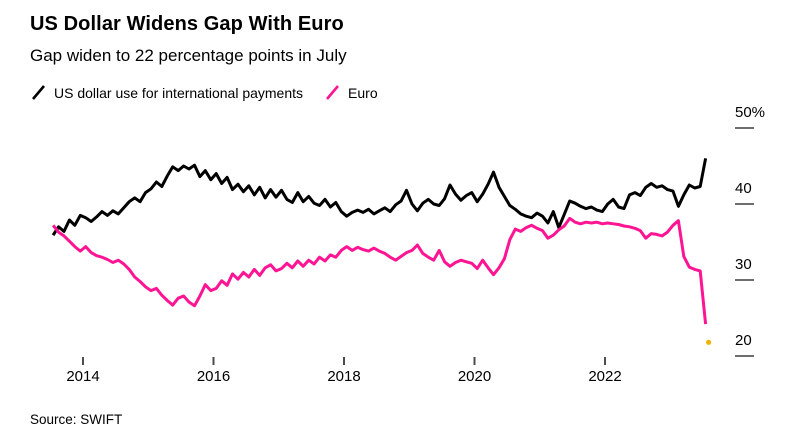  I want to click on usd-line-swatch-icon, so click(38, 92).